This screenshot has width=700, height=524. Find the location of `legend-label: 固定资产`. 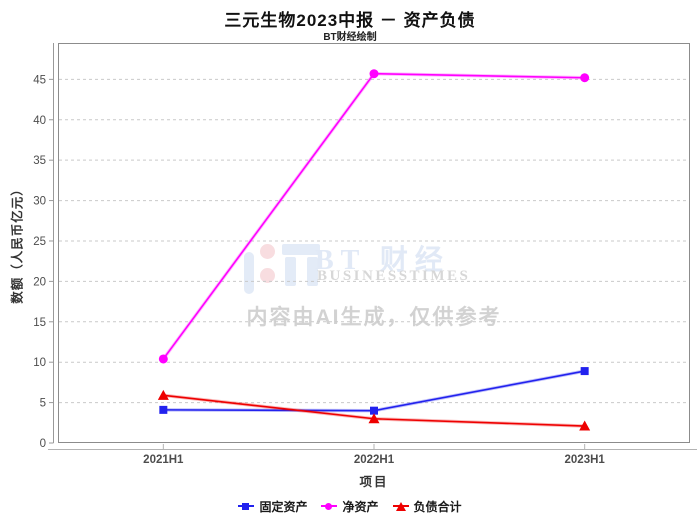

legend-label: 固定资产 is located at coordinates (283, 506).